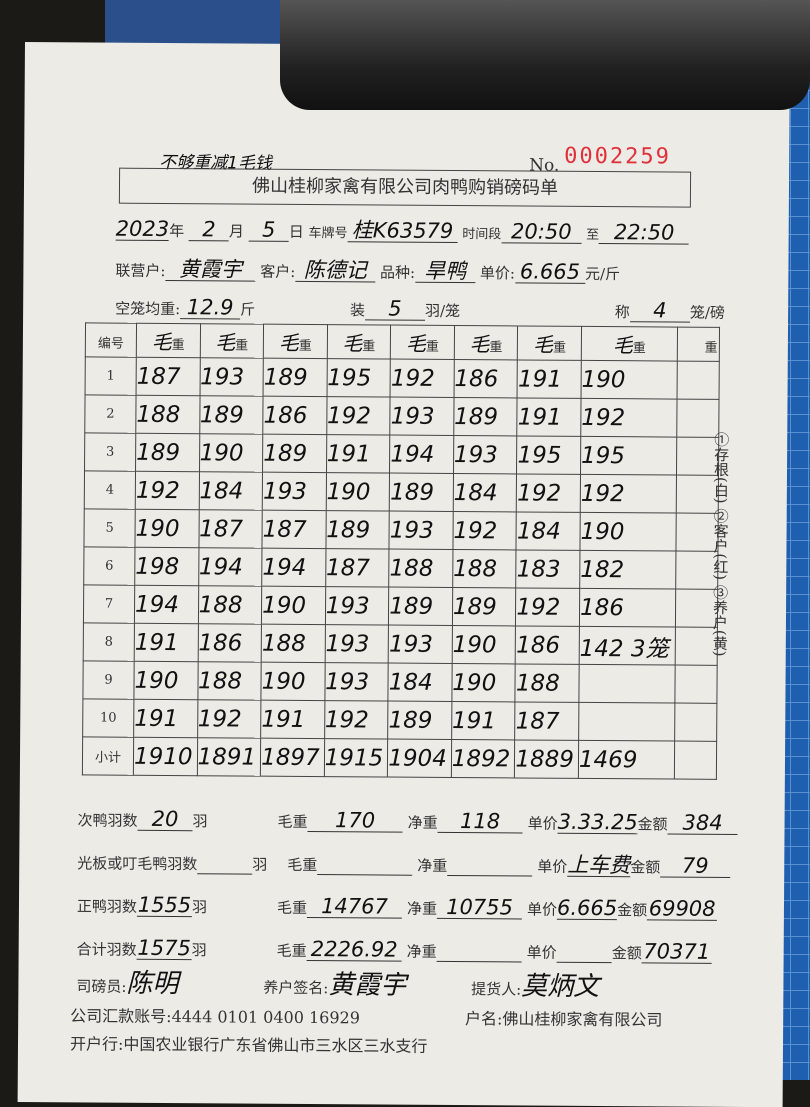 The width and height of the screenshot is (810, 1107). I want to click on summary-row: 正鸭羽数 1555 羽 毛重 14767 净重 10755 单价 6.665 金额 69908, so click(407, 897).